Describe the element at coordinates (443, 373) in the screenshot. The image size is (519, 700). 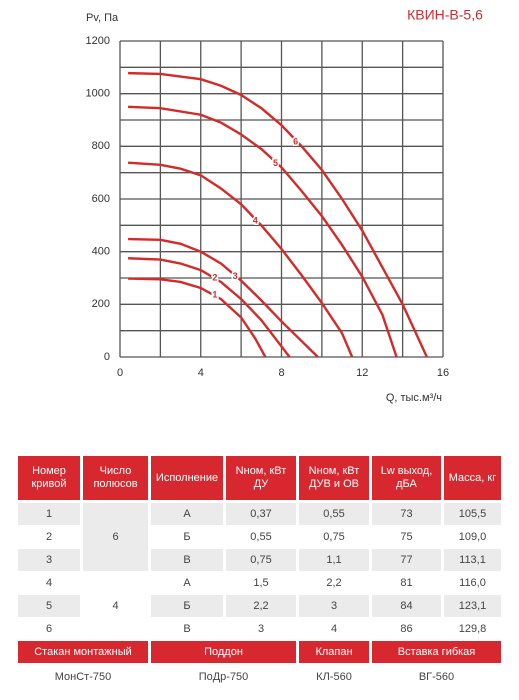
I see `x-tick-label: 16` at that location.